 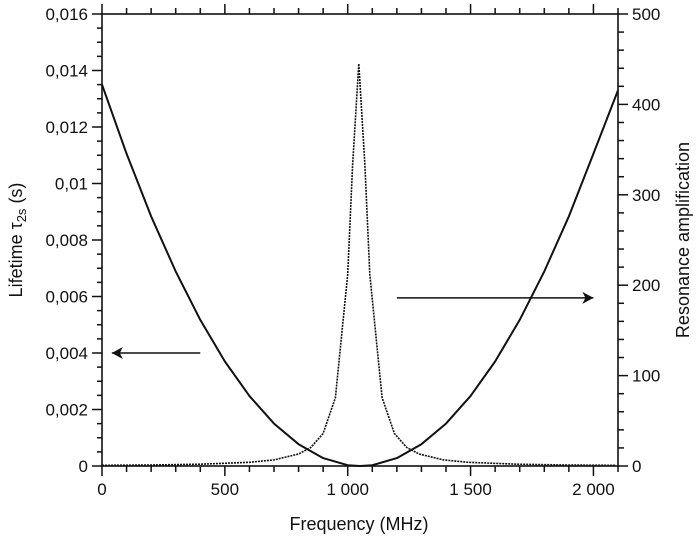 I want to click on y-left-axis-title: Lifetime τ2s (s), so click(x=17, y=240).